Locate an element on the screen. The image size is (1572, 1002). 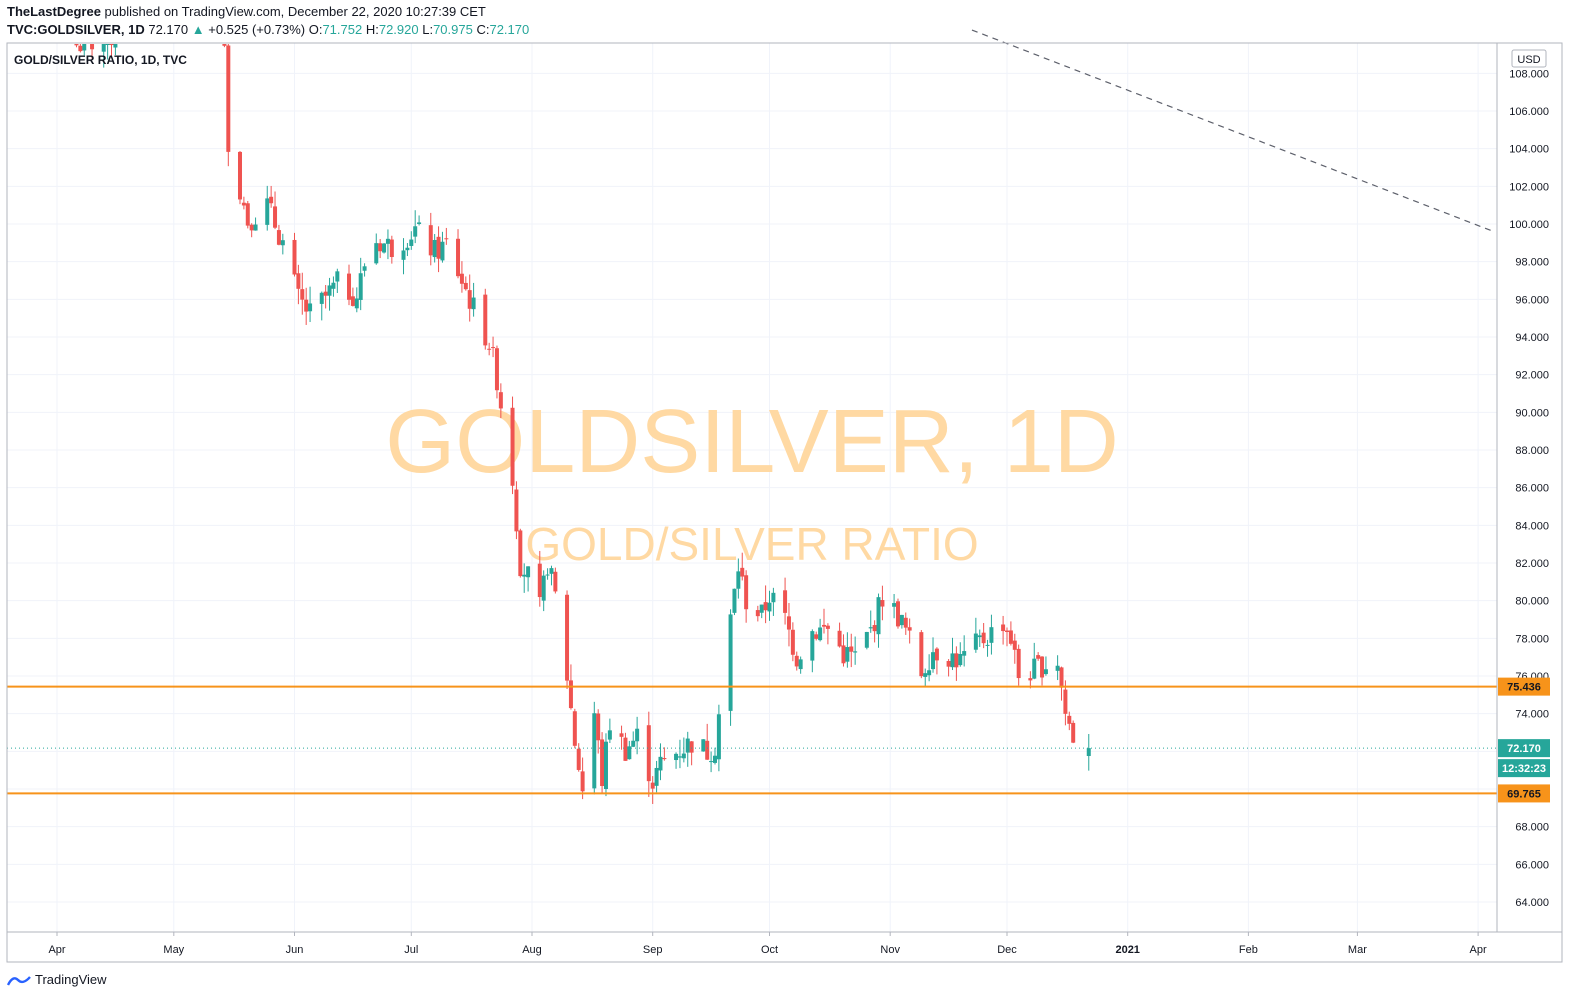
time-tick-label: Feb is located at coordinates (1248, 950).